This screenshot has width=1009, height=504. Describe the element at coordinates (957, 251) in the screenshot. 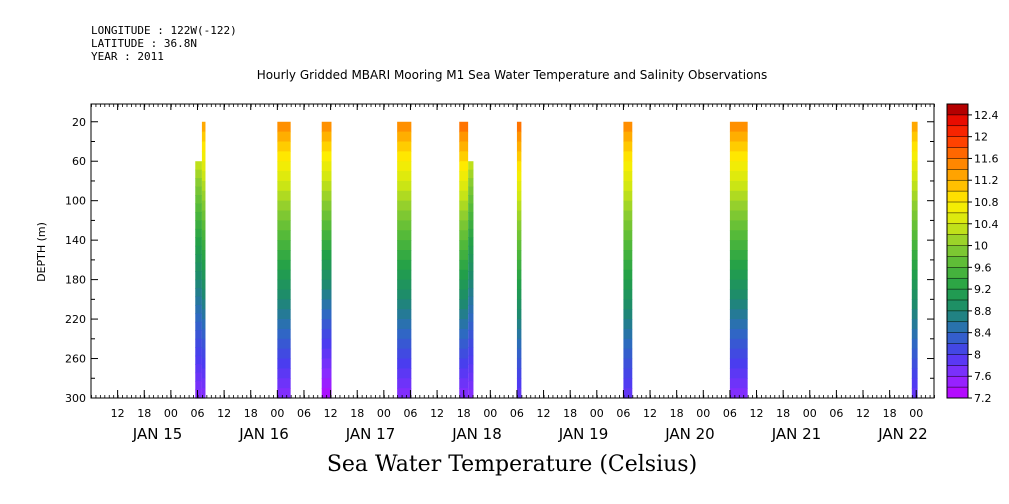

I see `colorbar-frame` at that location.